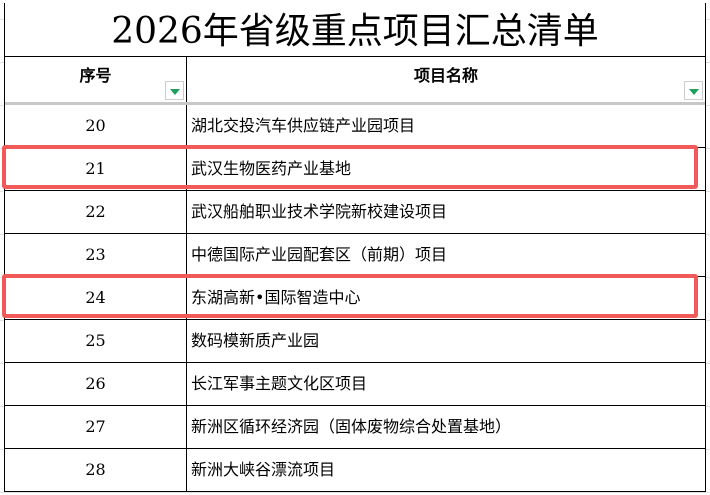 This screenshot has width=710, height=495. Describe the element at coordinates (96, 384) in the screenshot. I see `cell-seq: 26` at that location.